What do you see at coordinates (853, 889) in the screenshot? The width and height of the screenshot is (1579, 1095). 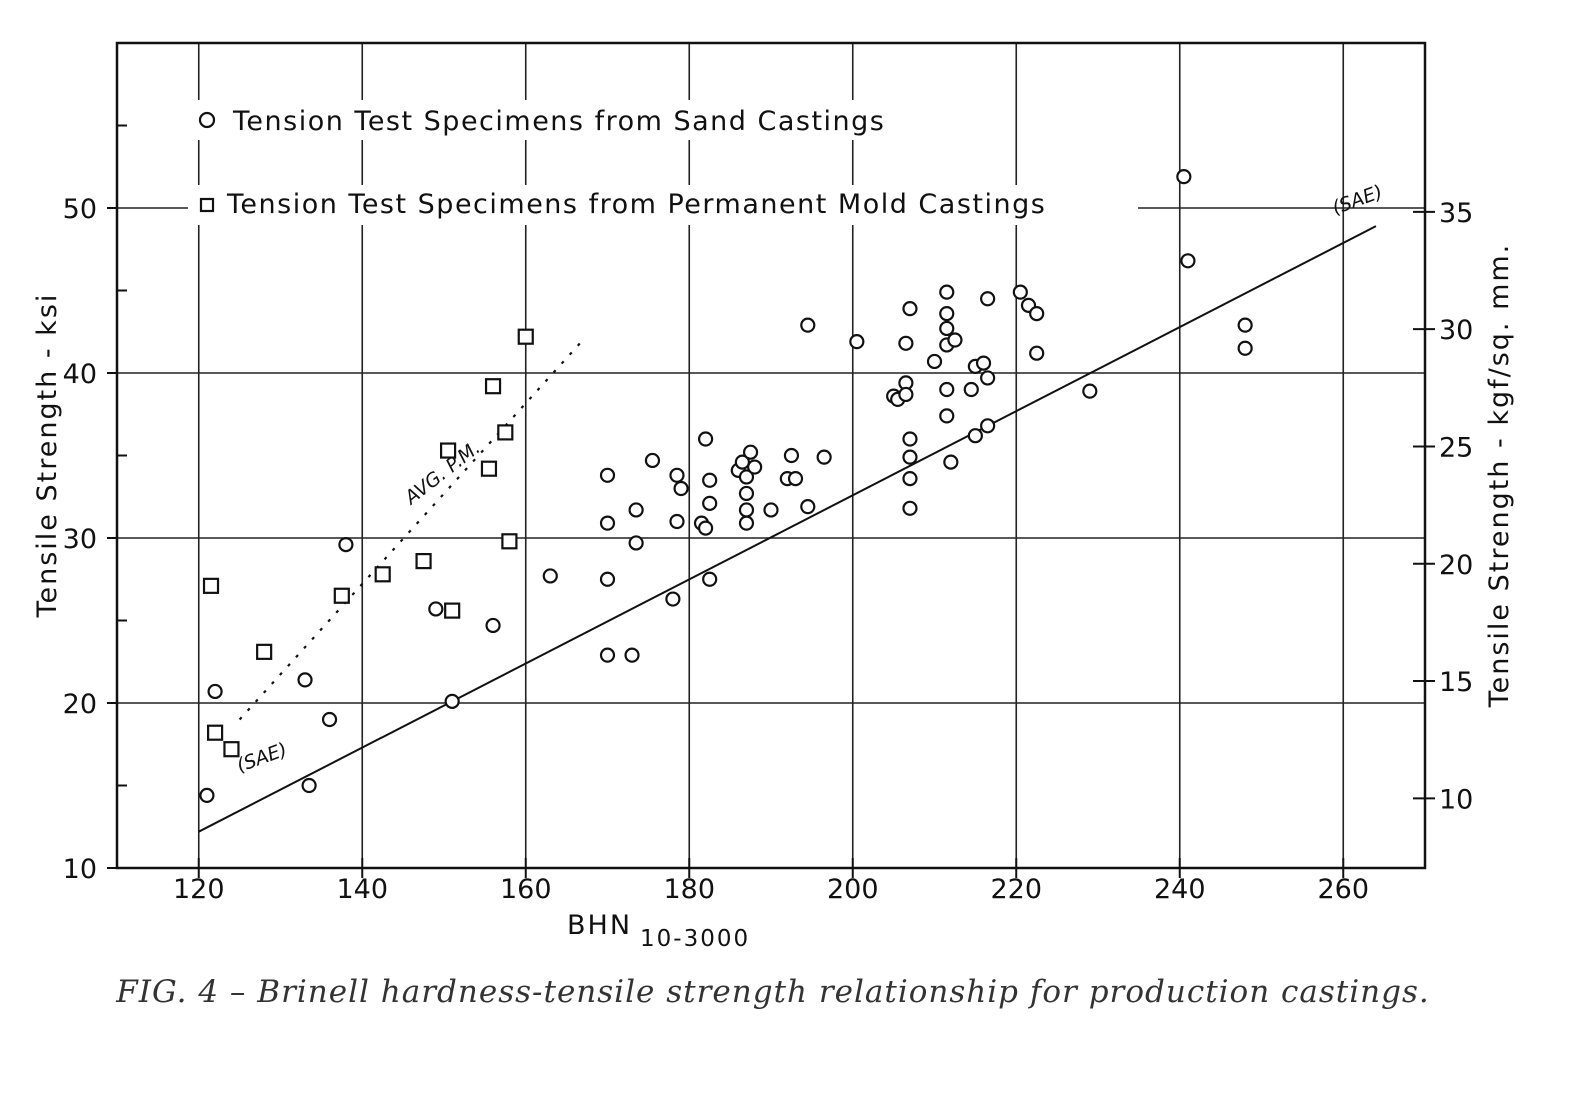 I see `x-tick-label: 200` at bounding box center [853, 889].